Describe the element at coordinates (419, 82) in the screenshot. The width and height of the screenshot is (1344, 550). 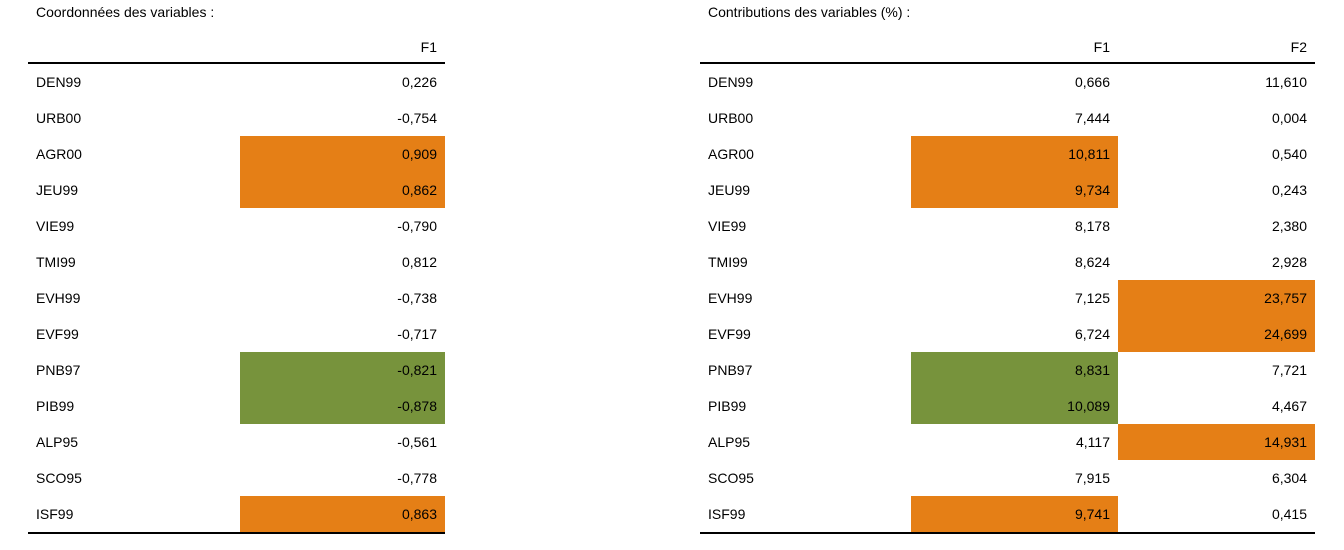
I see `value-cell: 0,226` at that location.